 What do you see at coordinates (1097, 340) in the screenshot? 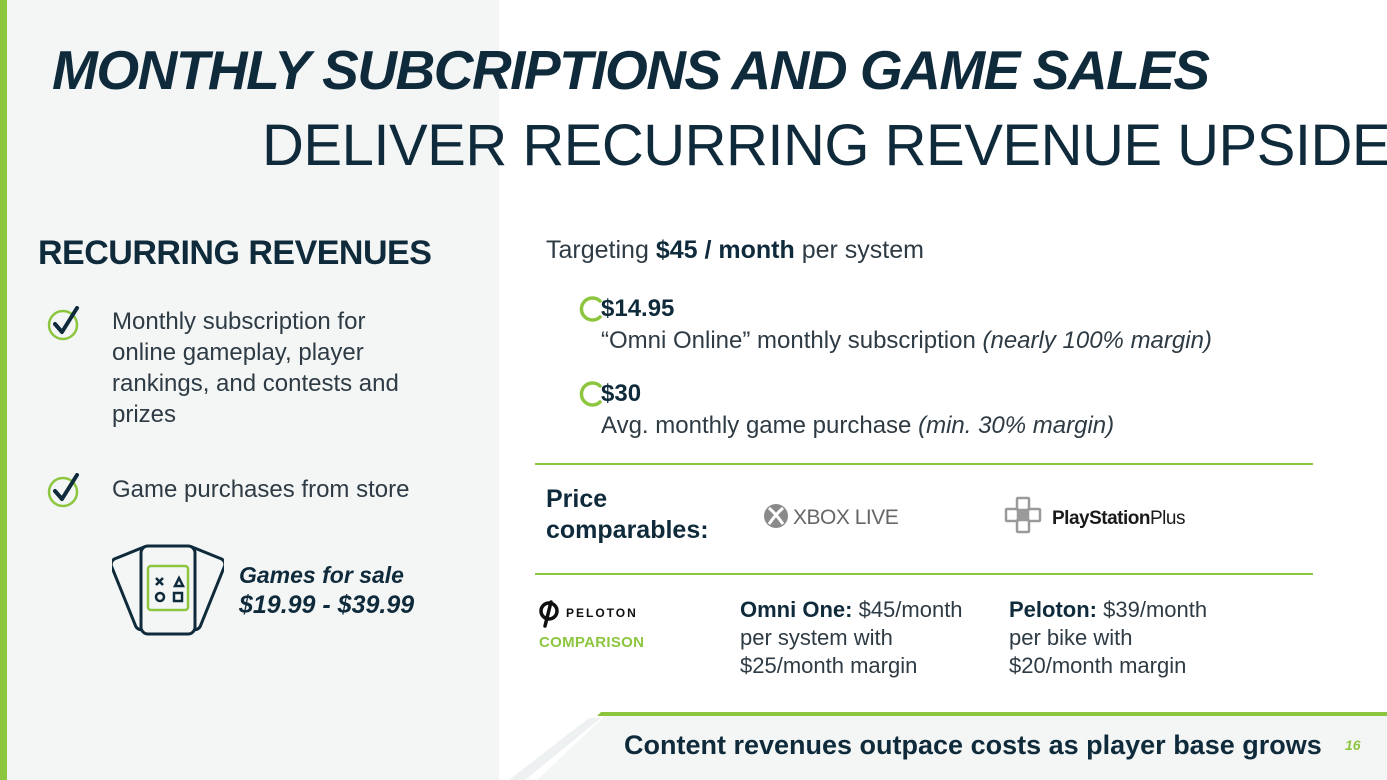
I see `price-desc-note: (nearly 100% margin)` at bounding box center [1097, 340].